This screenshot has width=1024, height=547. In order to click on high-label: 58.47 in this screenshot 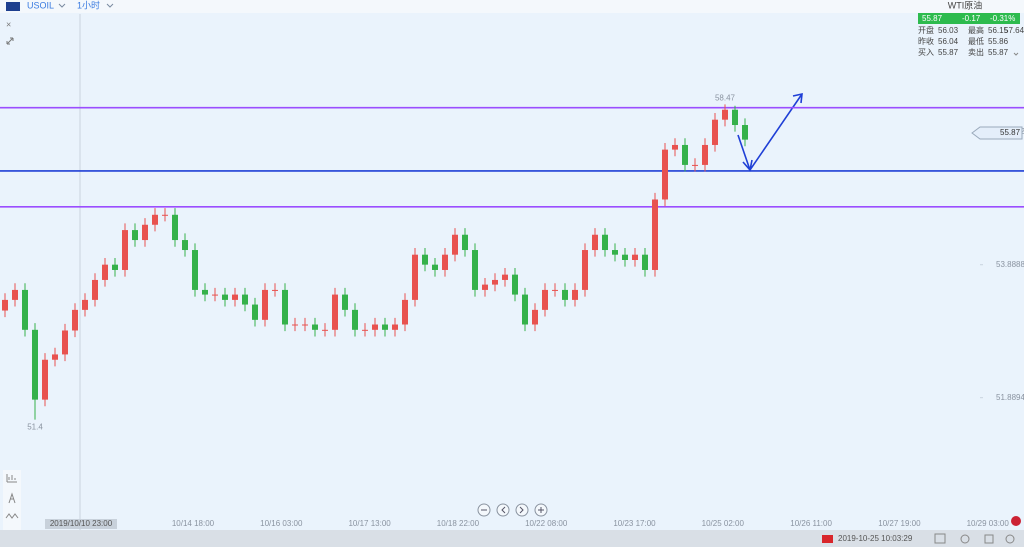, I will do `click(725, 98)`.